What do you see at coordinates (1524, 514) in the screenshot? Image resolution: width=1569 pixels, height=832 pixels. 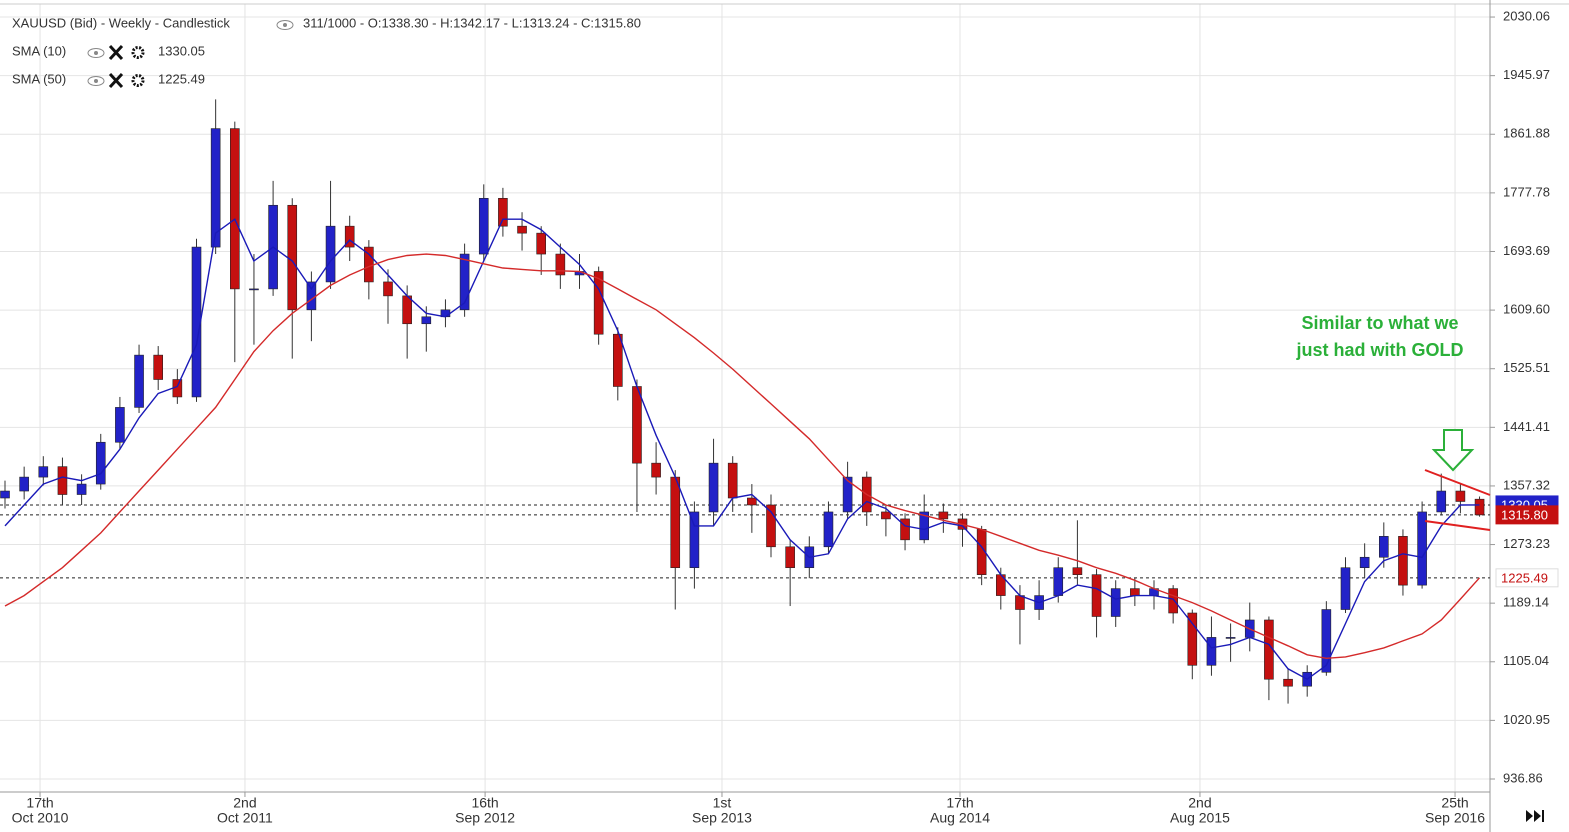 I see `price-tag-label: 1315.80` at bounding box center [1524, 514].